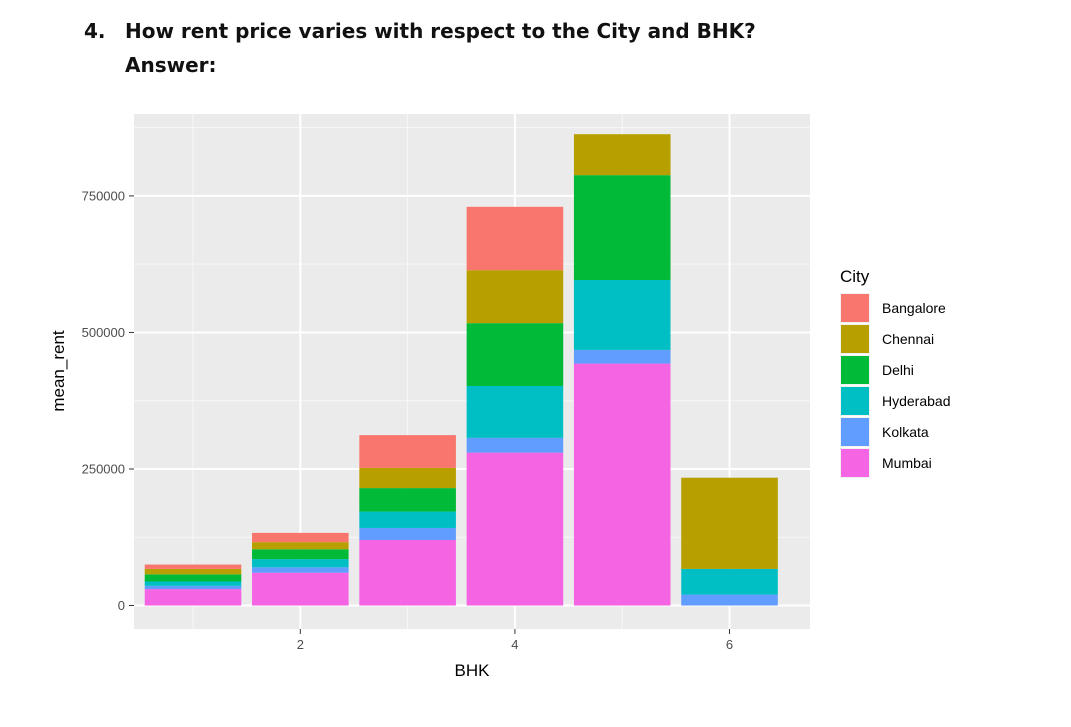 This screenshot has width=1071, height=727. Describe the element at coordinates (103, 332) in the screenshot. I see `y-tick-label: 500000` at that location.